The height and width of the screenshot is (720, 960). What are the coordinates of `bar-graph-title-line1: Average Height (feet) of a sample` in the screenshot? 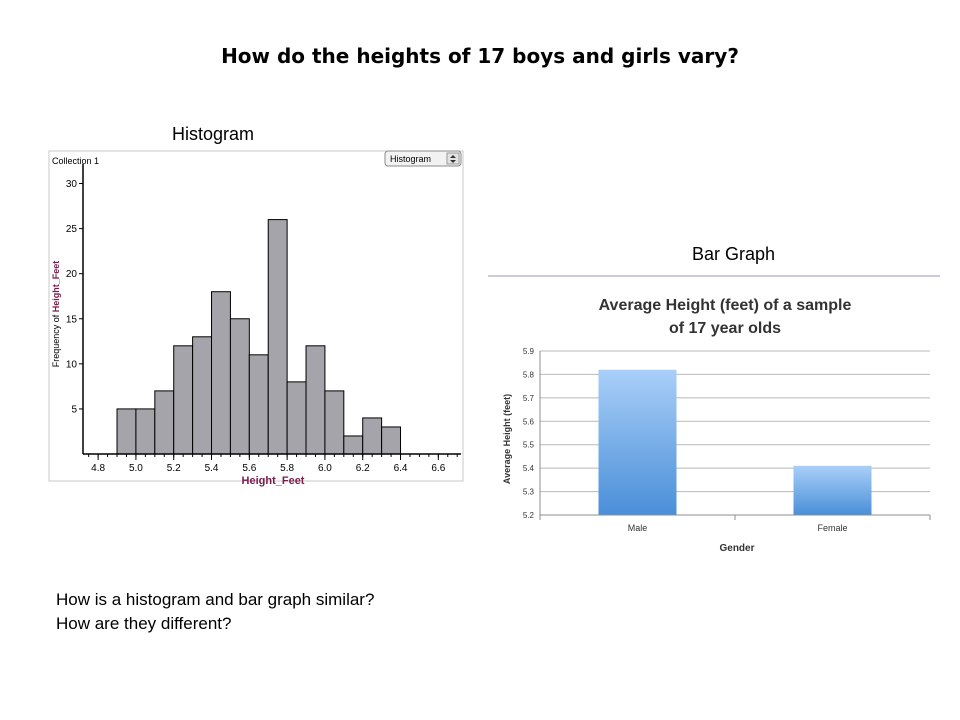 It's located at (725, 305).